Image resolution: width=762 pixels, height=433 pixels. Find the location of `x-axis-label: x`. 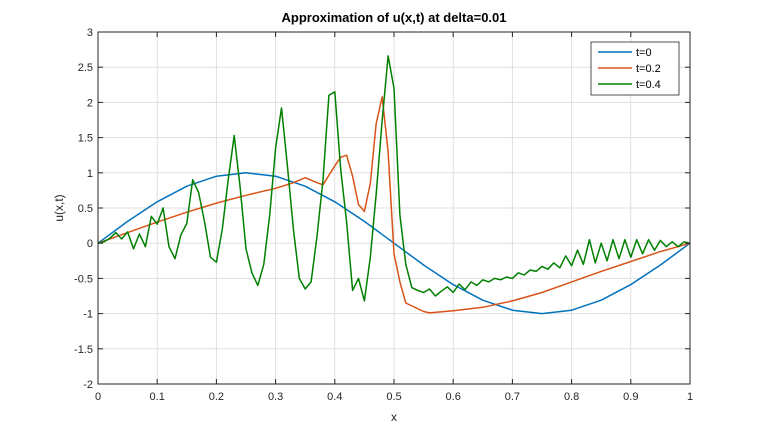

x-axis-label: x is located at coordinates (394, 417).